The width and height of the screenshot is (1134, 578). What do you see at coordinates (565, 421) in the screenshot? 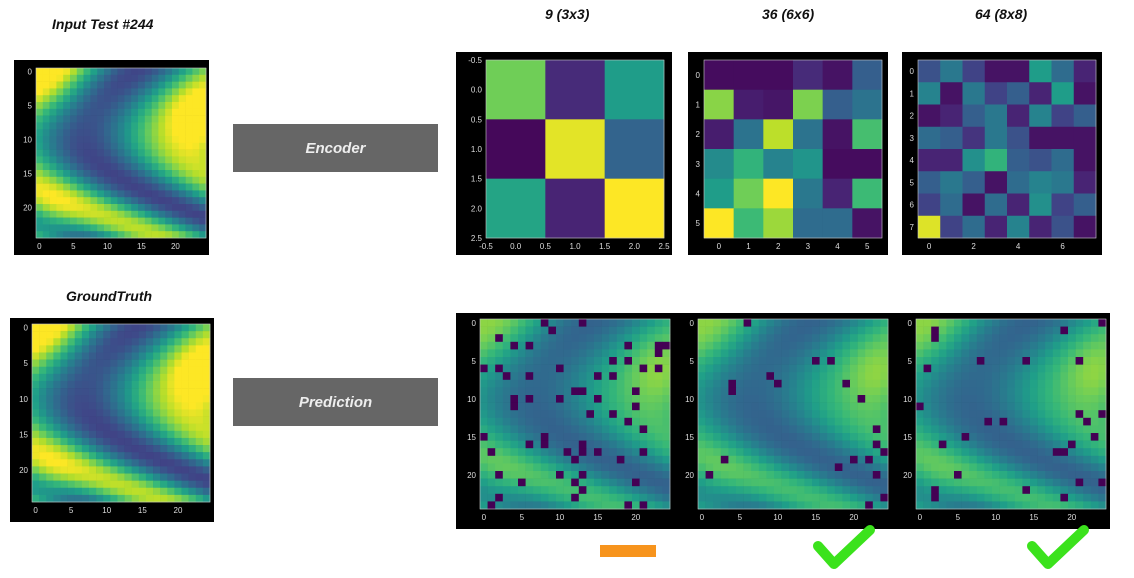
I see `prediction-3x3-plot: 0 0 5 5 10 10 15 15 20 20` at bounding box center [565, 421].